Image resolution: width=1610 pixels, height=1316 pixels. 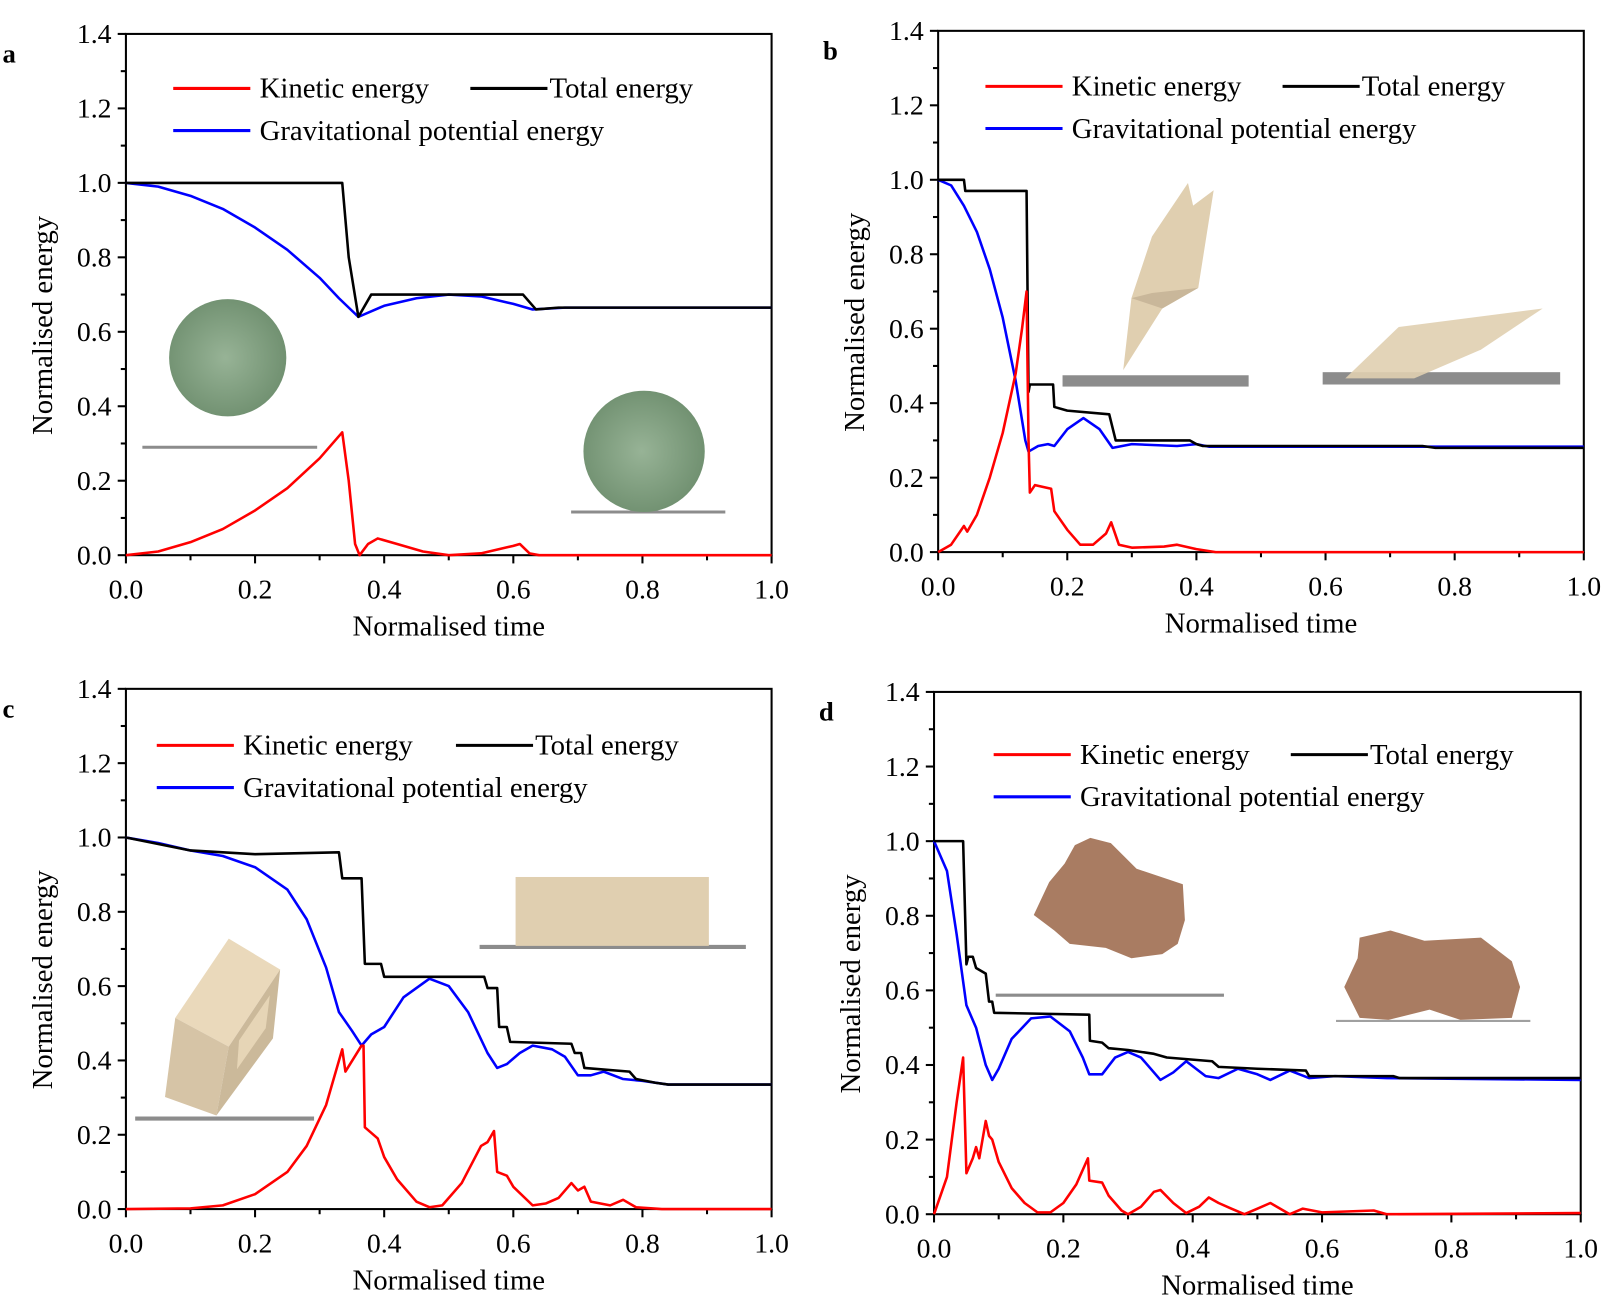 What do you see at coordinates (1432, 975) in the screenshot?
I see `rock-rest` at bounding box center [1432, 975].